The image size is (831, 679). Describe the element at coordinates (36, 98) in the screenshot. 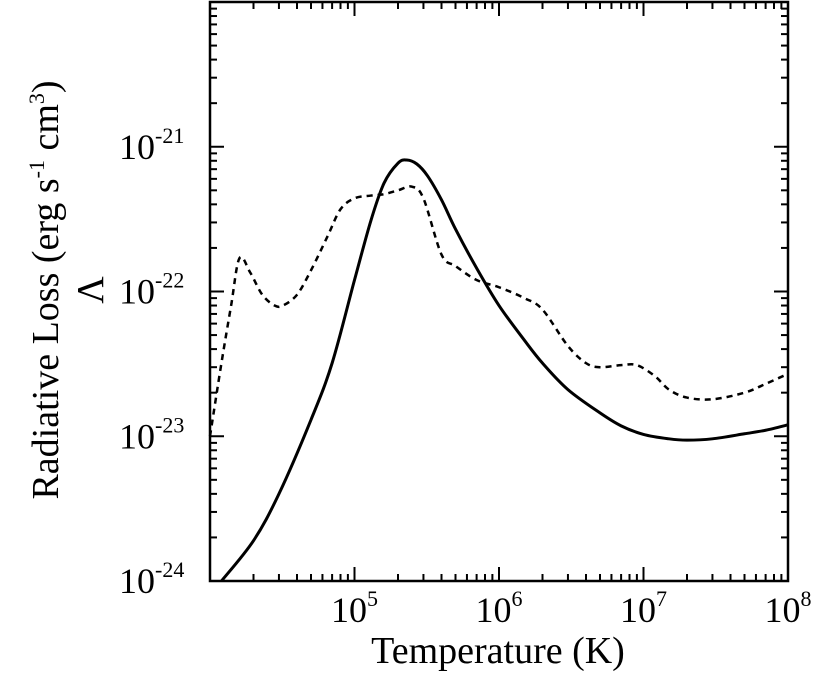

I see `y-axis-label-sup2: 3` at that location.